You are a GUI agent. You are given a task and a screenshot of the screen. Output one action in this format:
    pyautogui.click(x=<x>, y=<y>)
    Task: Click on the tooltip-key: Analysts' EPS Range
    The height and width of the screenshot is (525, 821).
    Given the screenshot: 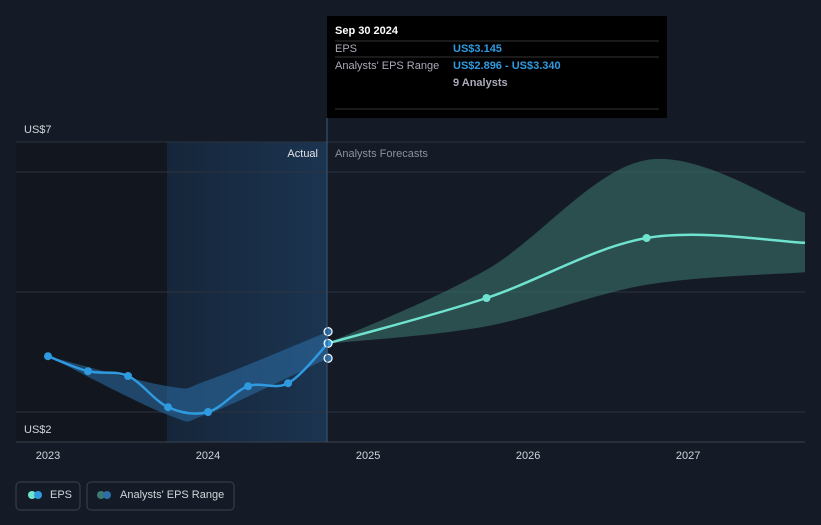 What is the action you would take?
    pyautogui.click(x=387, y=66)
    